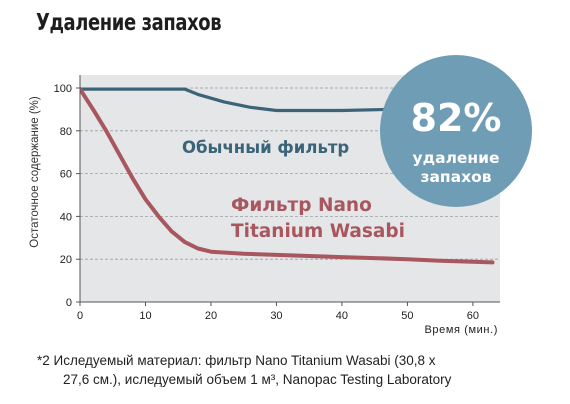  I want to click on y-tick-label-20: 20, so click(66, 260).